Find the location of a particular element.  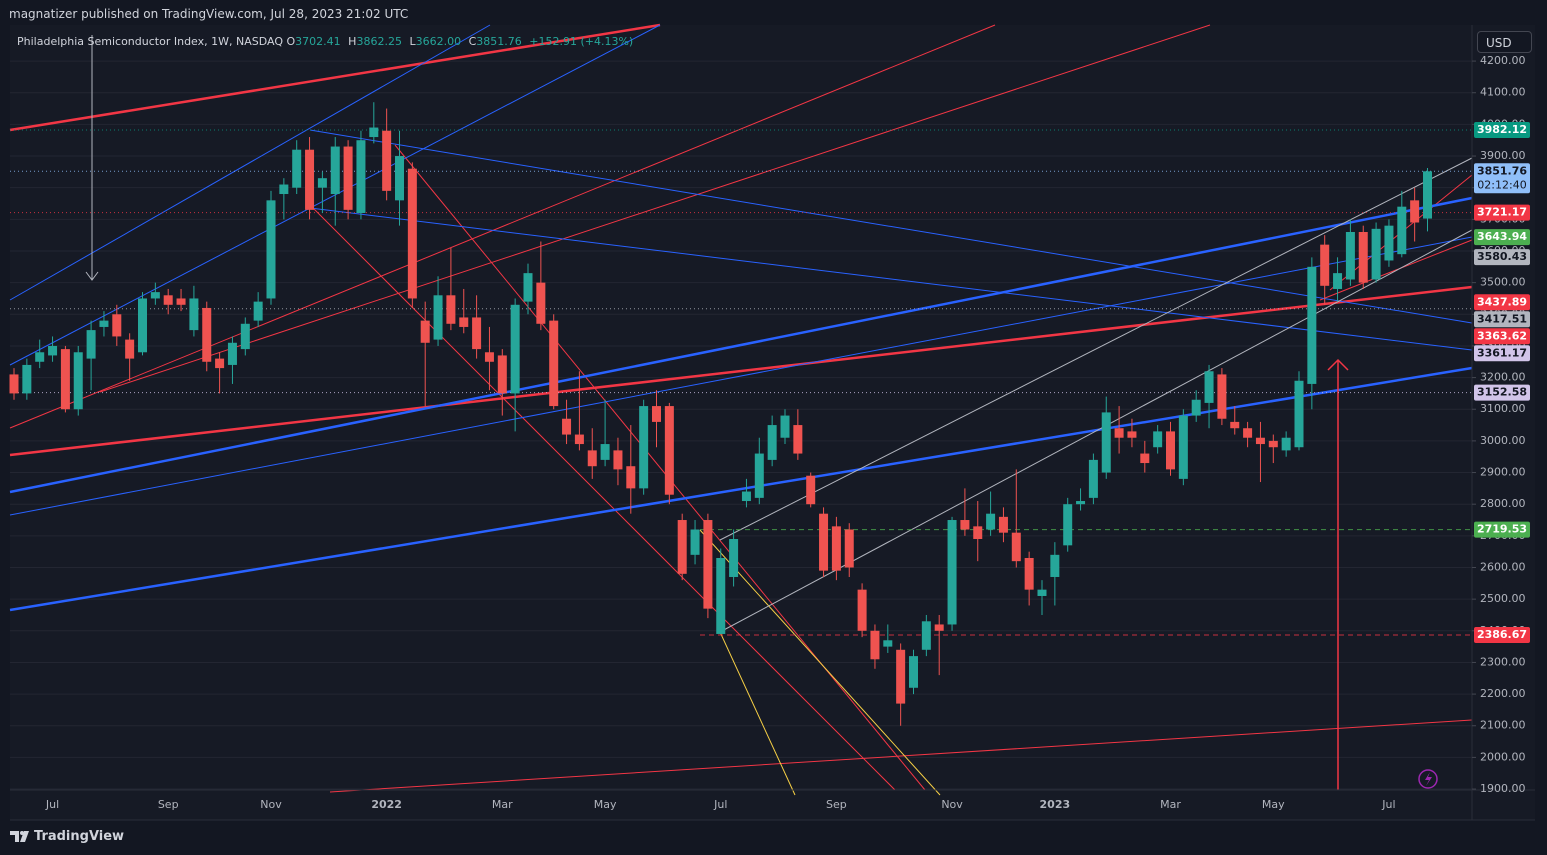

x-tick-label: Mar is located at coordinates (1170, 804).